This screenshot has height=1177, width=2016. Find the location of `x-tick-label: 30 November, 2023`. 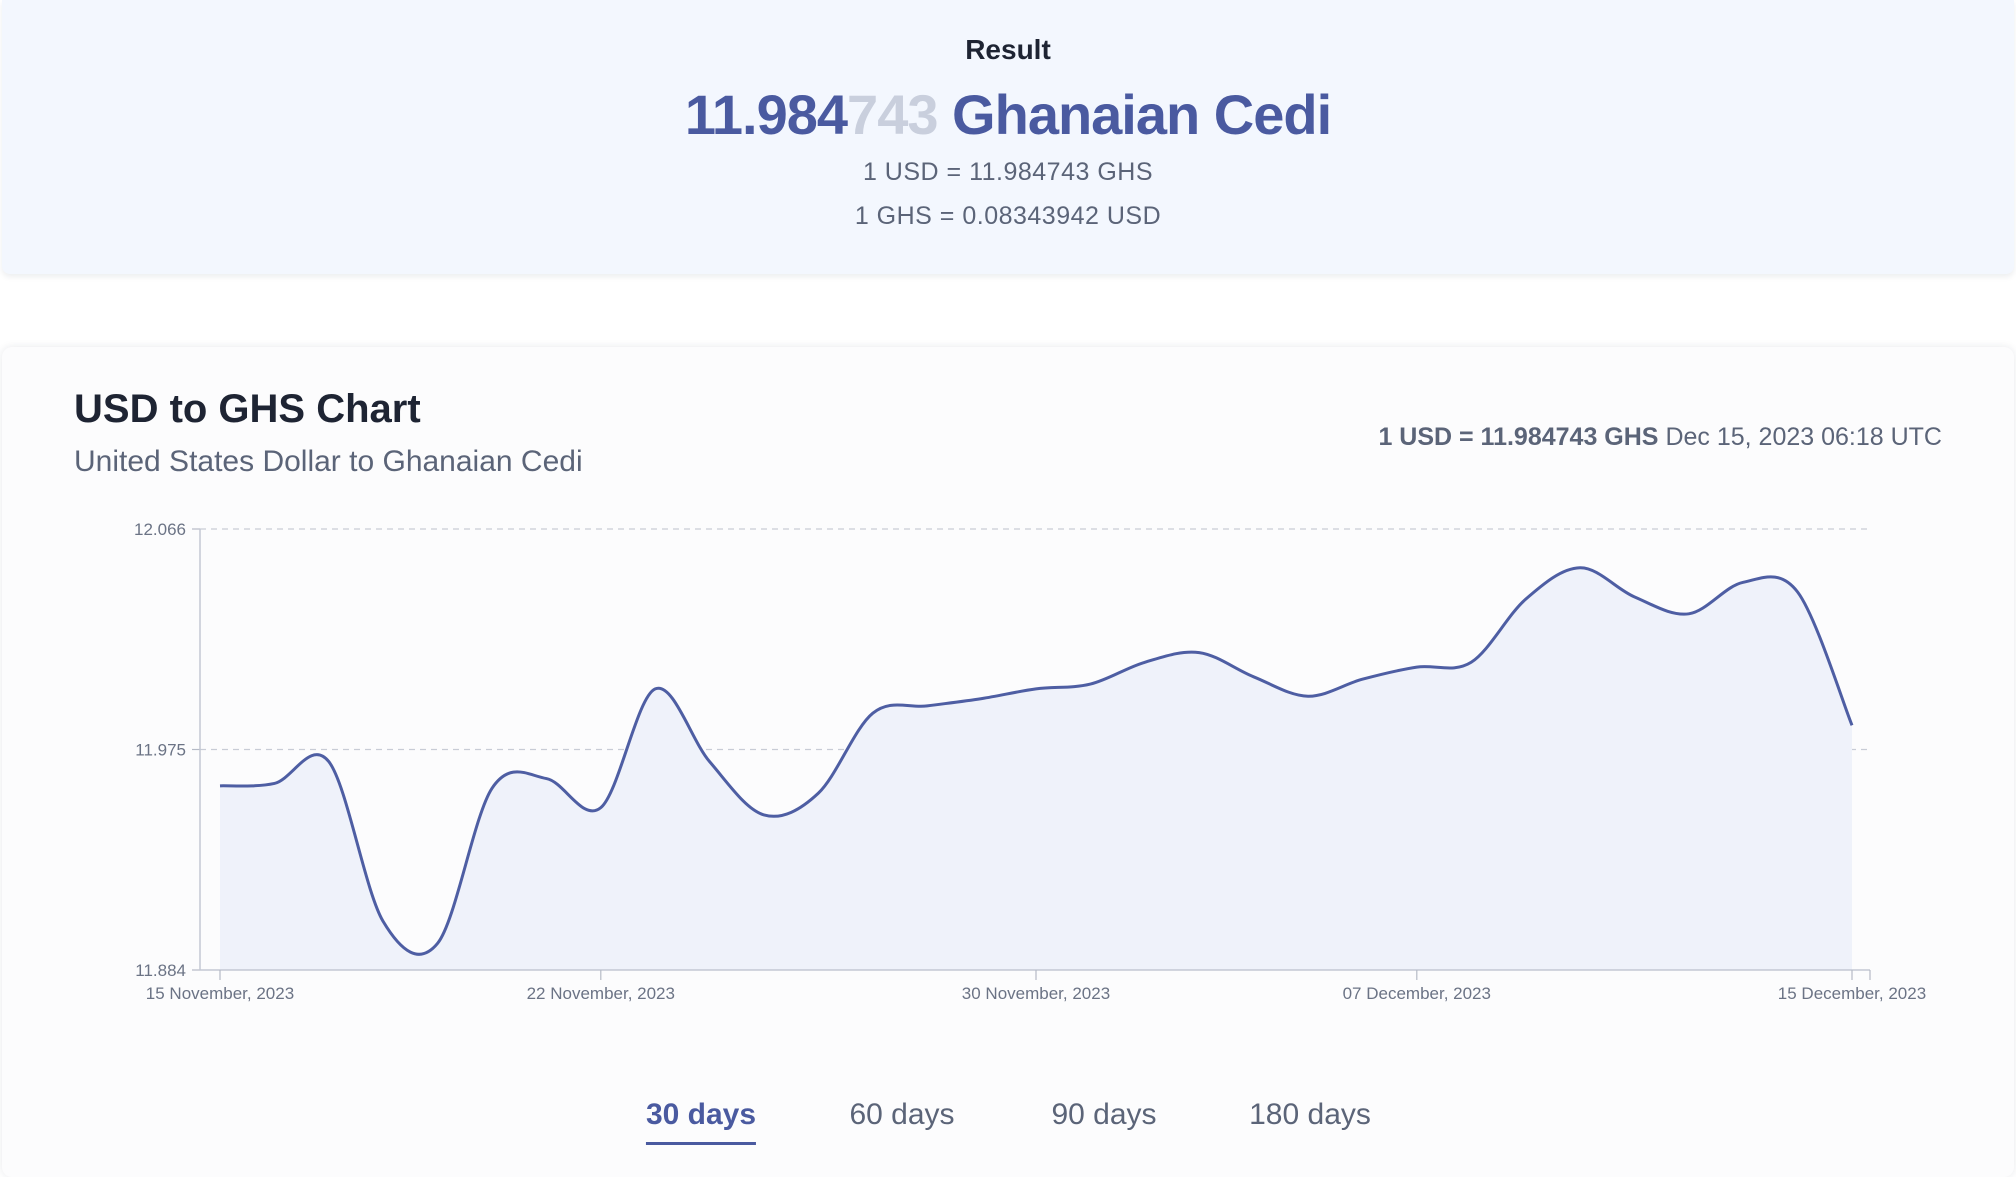

x-tick-label: 30 November, 2023 is located at coordinates (1036, 993).